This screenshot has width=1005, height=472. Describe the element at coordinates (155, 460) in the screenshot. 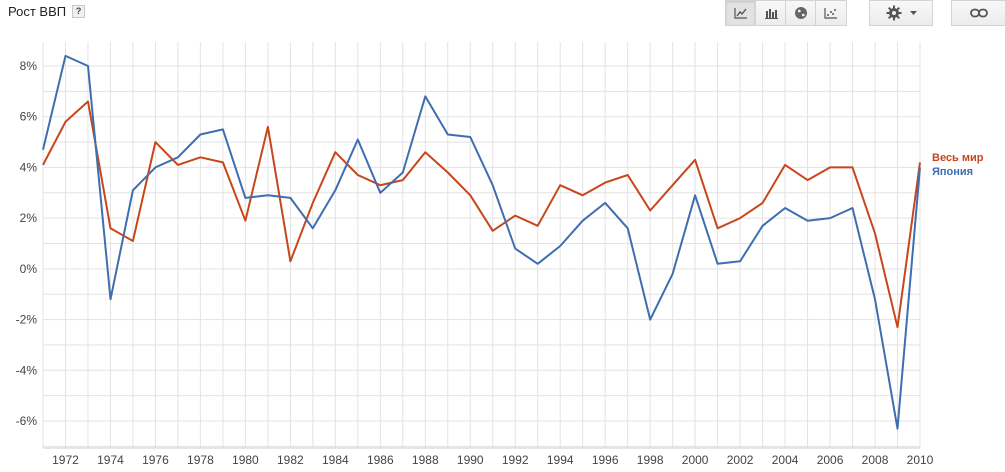

I see `x-tick-label: 1976` at that location.